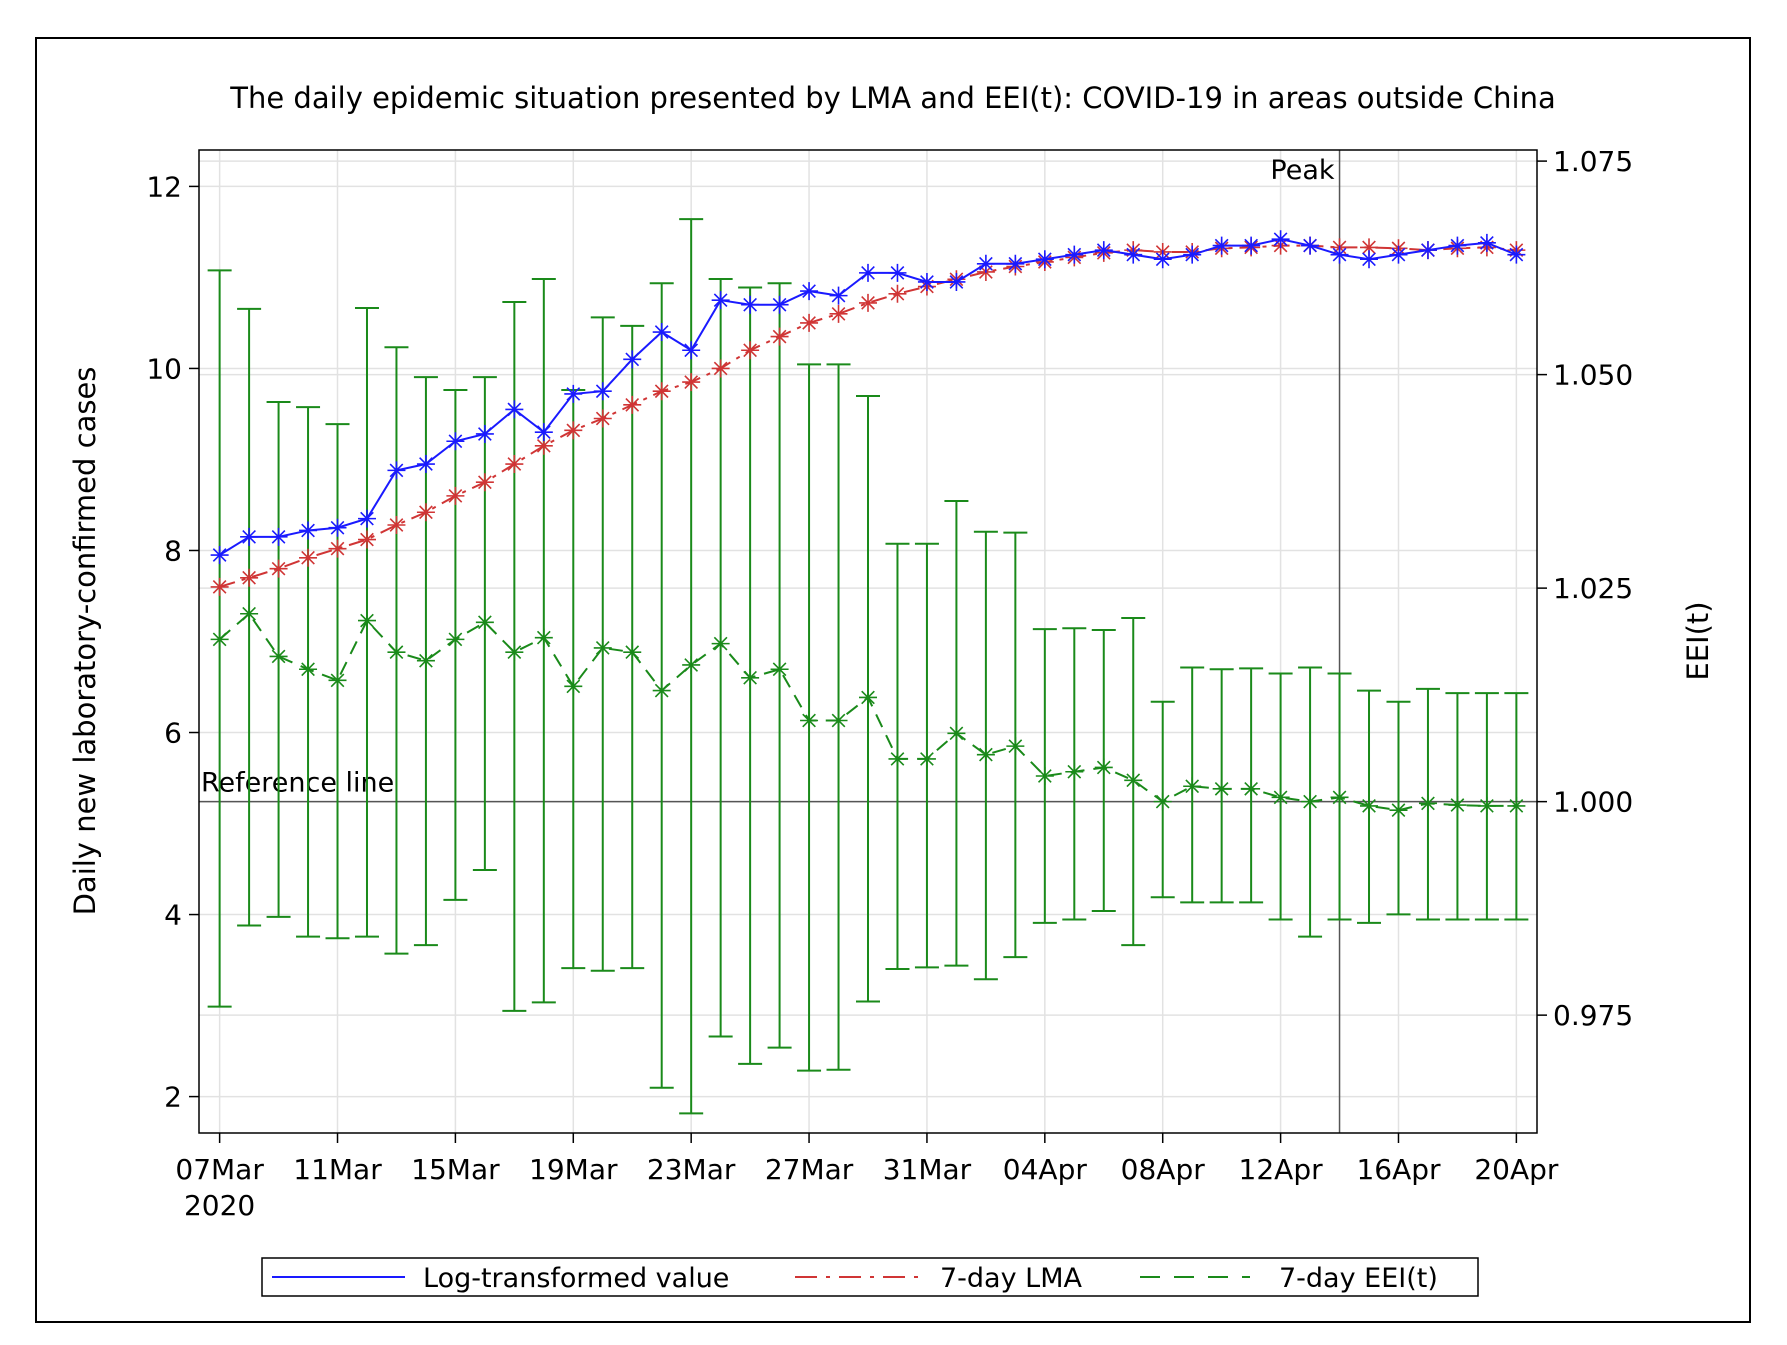  I want to click on x-tick-label: 07Mar, so click(219, 1169).